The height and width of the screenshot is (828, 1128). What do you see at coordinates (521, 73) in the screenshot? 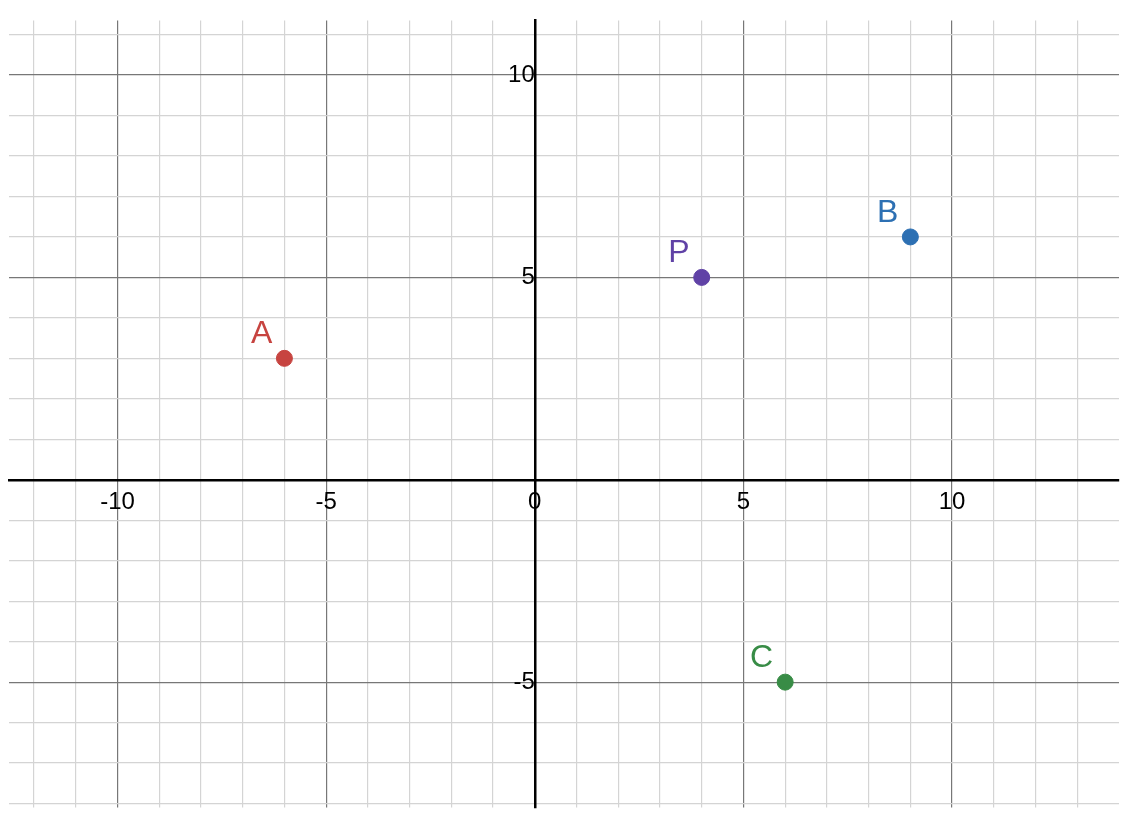
I see `y-tick-label: 10` at bounding box center [521, 73].